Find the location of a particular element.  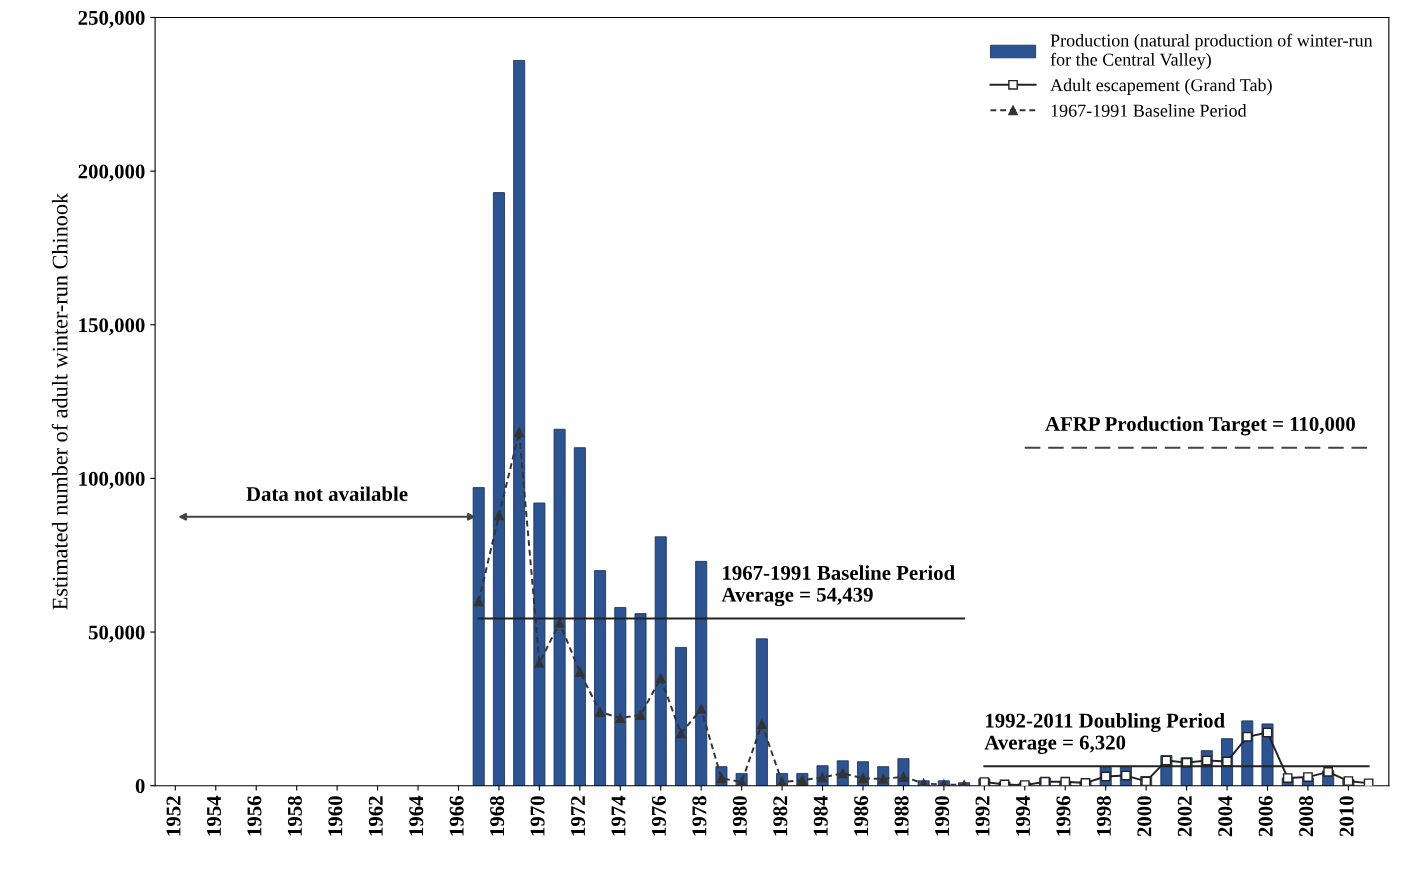

x-tick-label: 1960 is located at coordinates (335, 816).